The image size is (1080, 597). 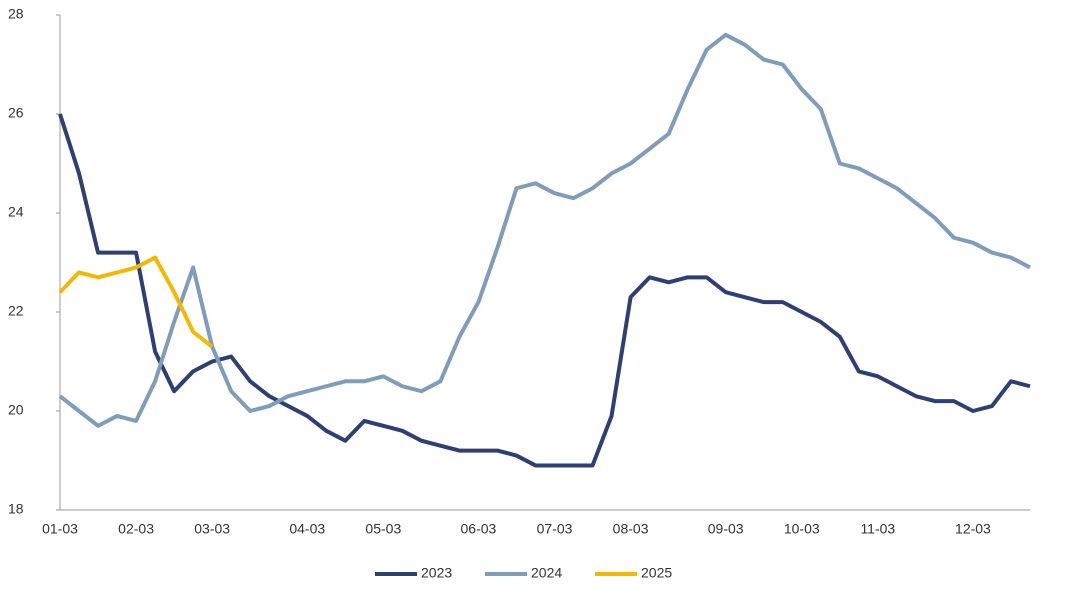 What do you see at coordinates (479, 529) in the screenshot?
I see `x-tick-label: 06-03` at bounding box center [479, 529].